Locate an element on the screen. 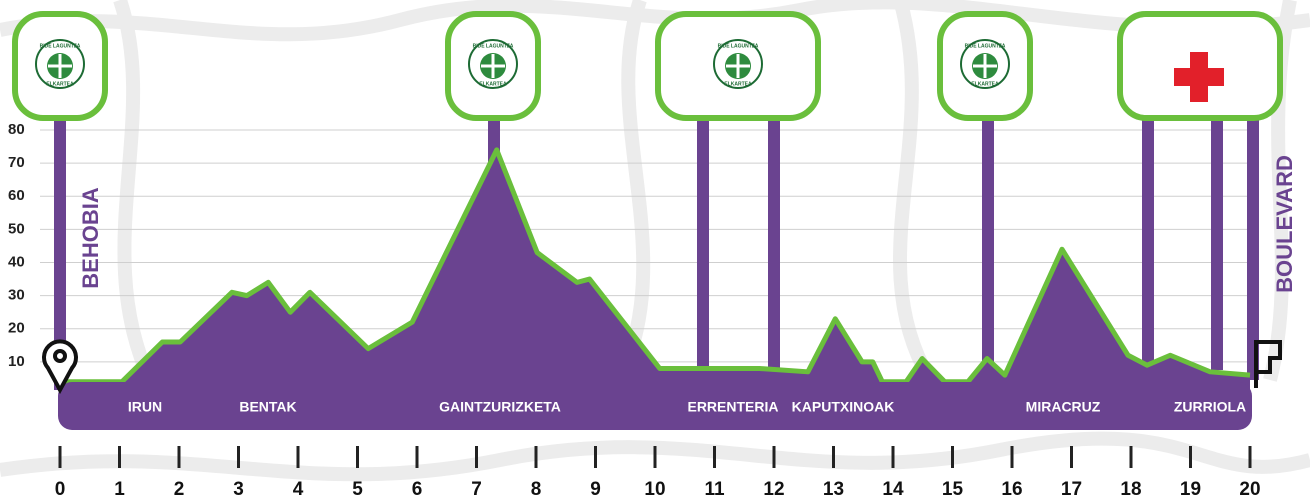 This screenshot has height=502, width=1310. y-tick-label: 40 is located at coordinates (16, 261).